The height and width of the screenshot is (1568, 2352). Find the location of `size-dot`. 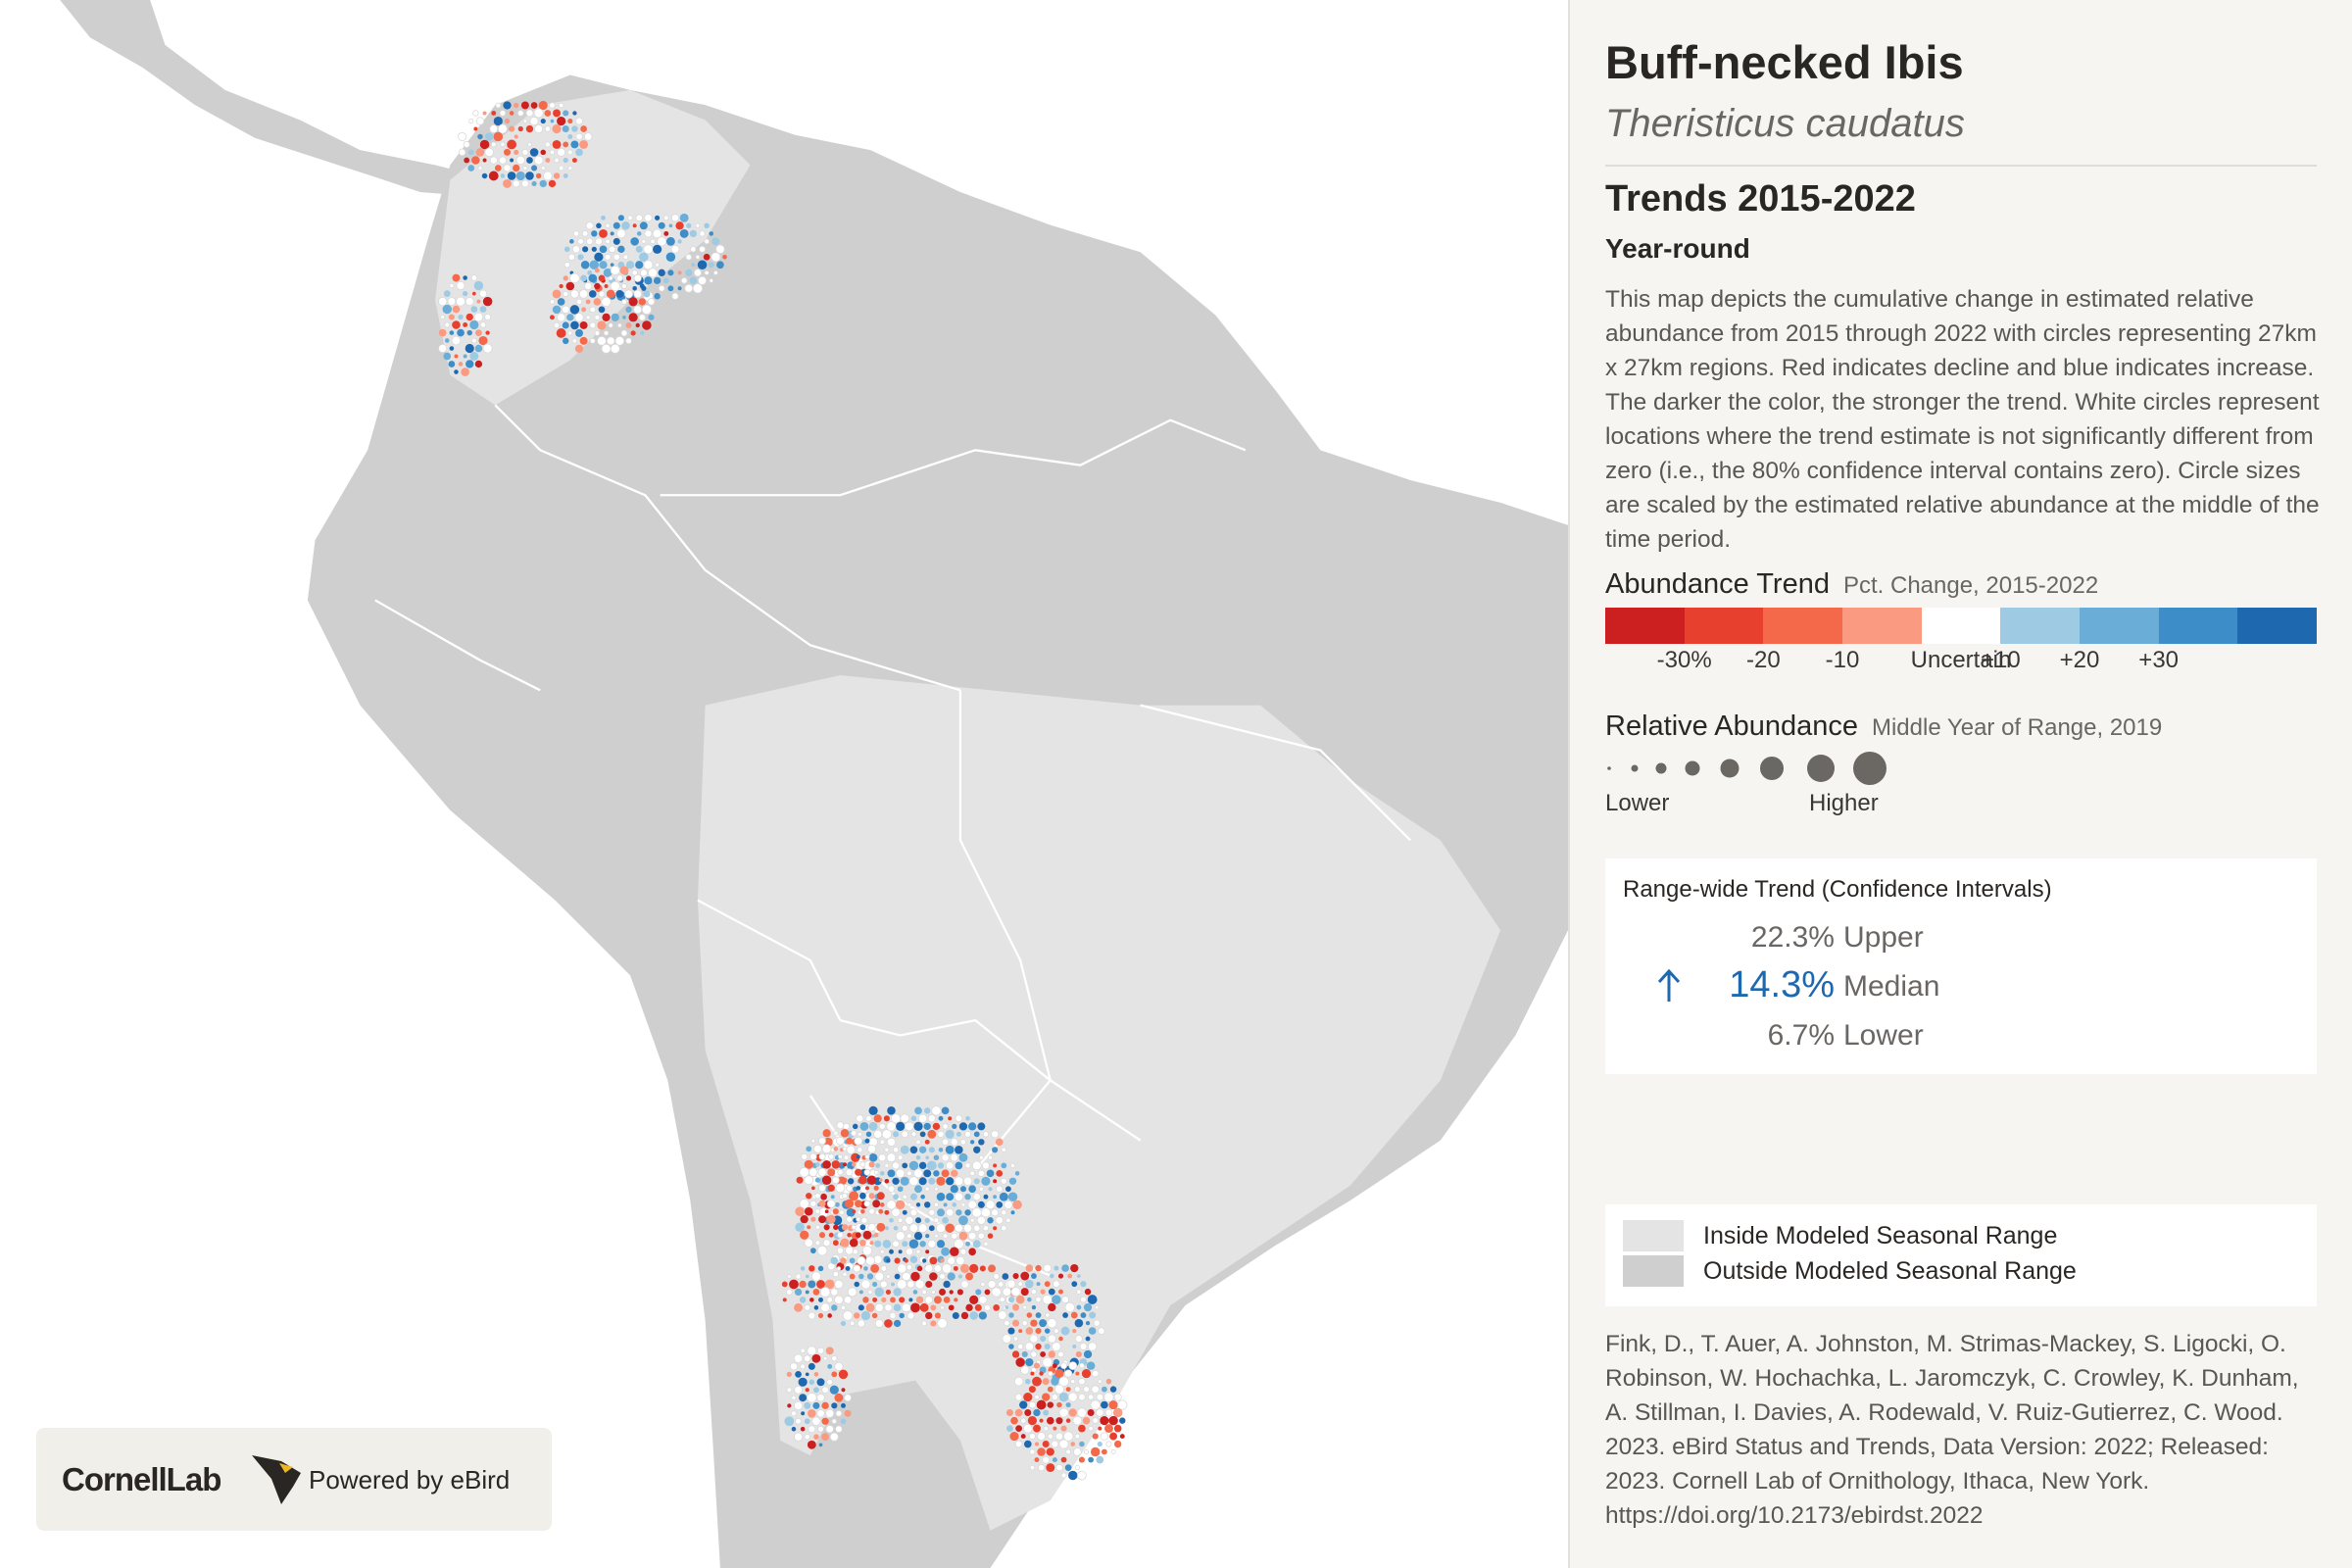

size-dot is located at coordinates (1635, 768).